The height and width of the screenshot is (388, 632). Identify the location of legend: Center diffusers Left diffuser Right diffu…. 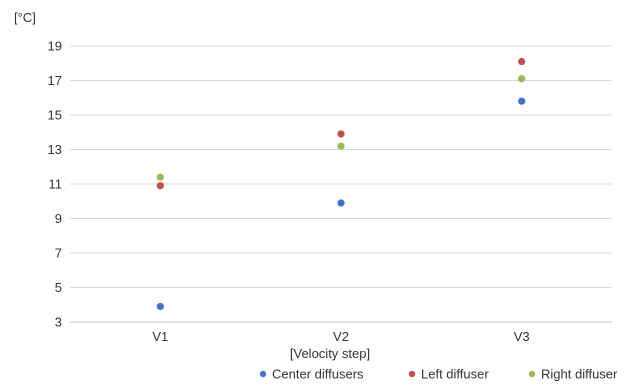
(438, 374).